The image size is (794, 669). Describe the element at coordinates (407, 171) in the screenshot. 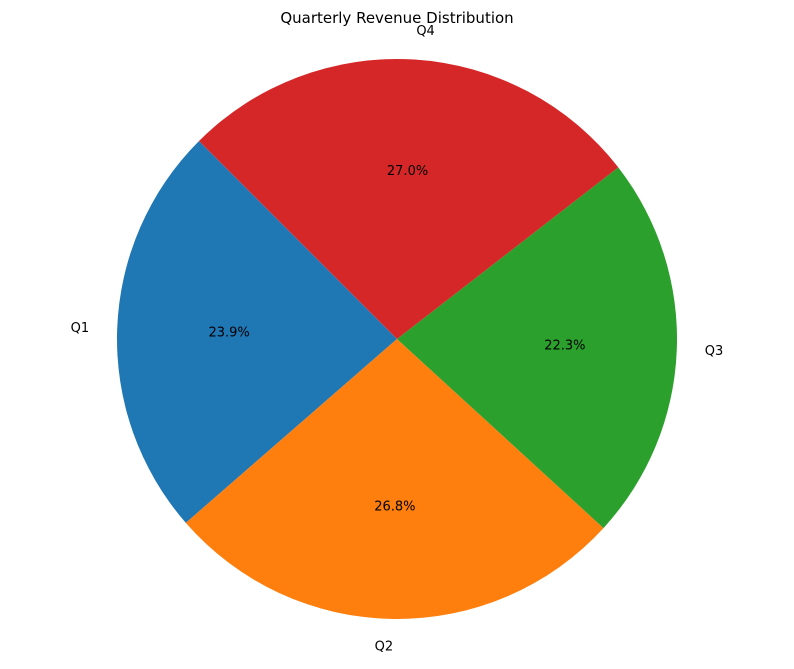

I see `percent-label-q4: 27.0%` at that location.